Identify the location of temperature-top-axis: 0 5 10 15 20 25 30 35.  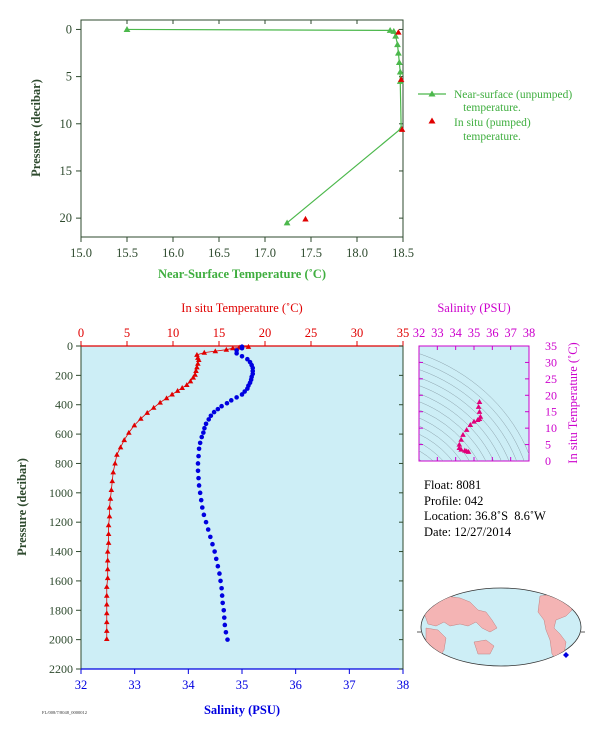
(243, 336).